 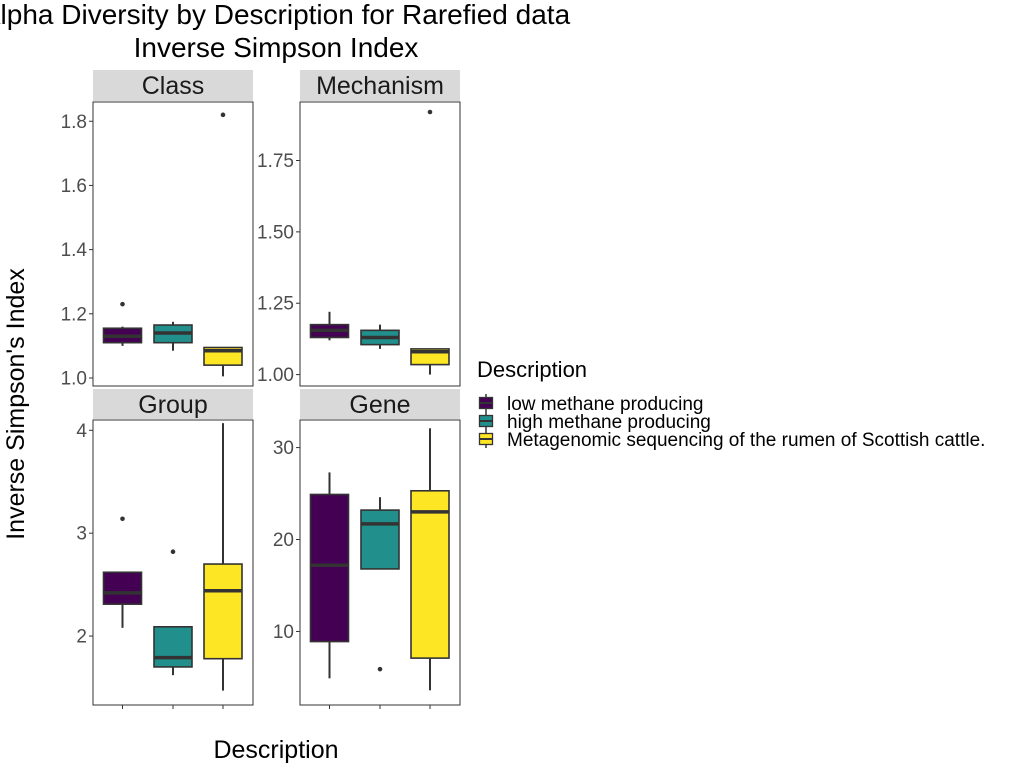 I want to click on legend-item-1: low methane producing, so click(x=590, y=404).